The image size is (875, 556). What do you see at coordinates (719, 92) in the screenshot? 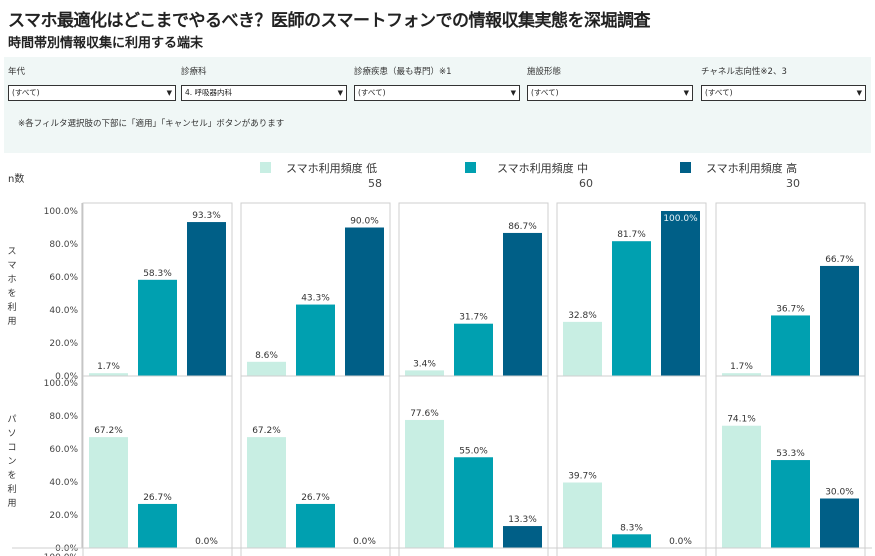
I see `filter-channel-value: (すべて)` at bounding box center [719, 92].